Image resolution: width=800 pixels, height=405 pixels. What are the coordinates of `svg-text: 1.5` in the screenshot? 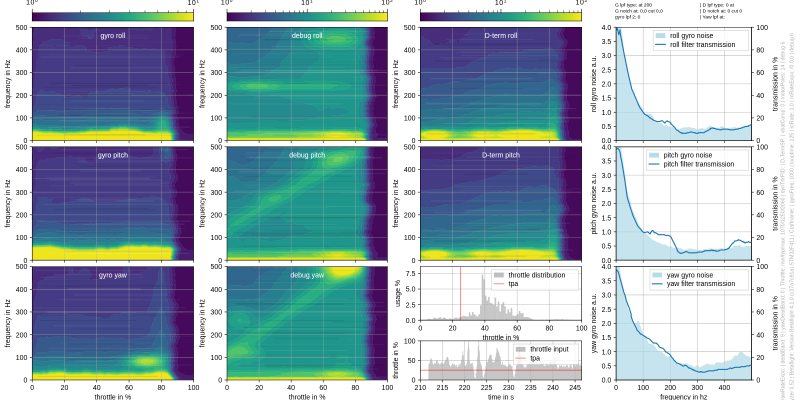 It's located at (607, 99).